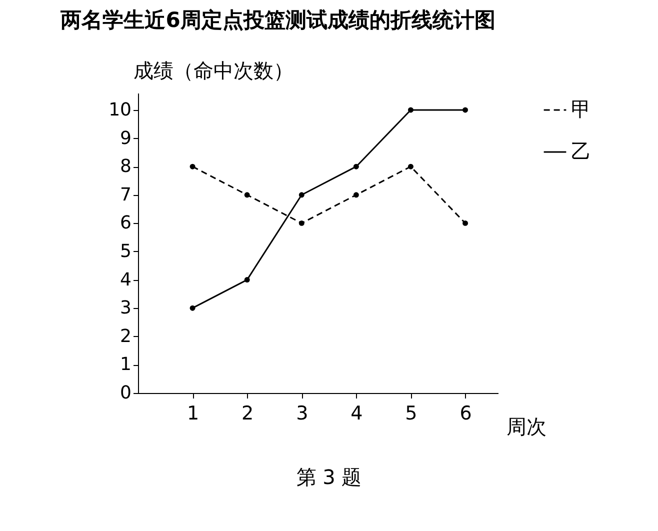 The height and width of the screenshot is (531, 658). I want to click on y-tick-label: 4, so click(126, 279).